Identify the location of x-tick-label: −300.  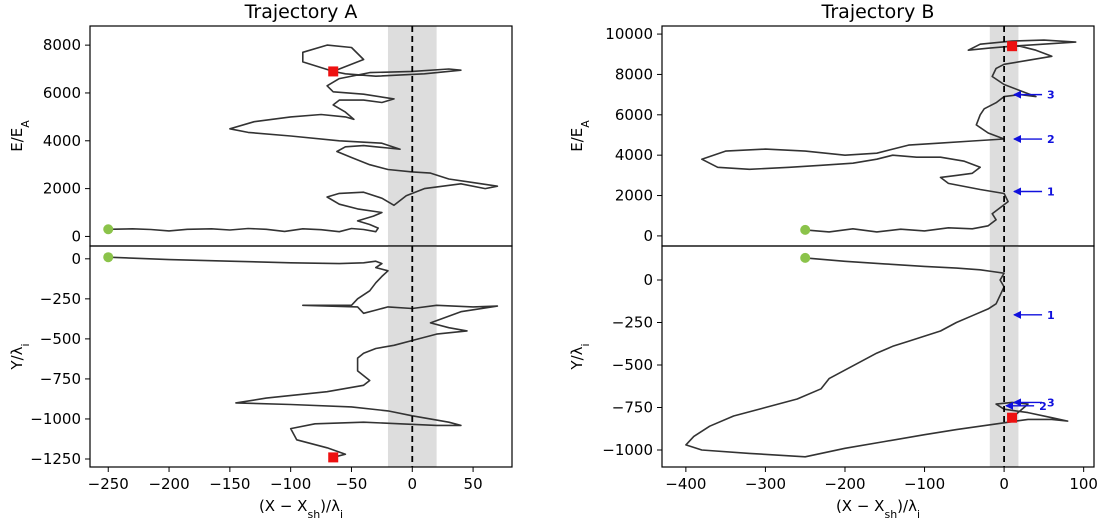
(765, 484).